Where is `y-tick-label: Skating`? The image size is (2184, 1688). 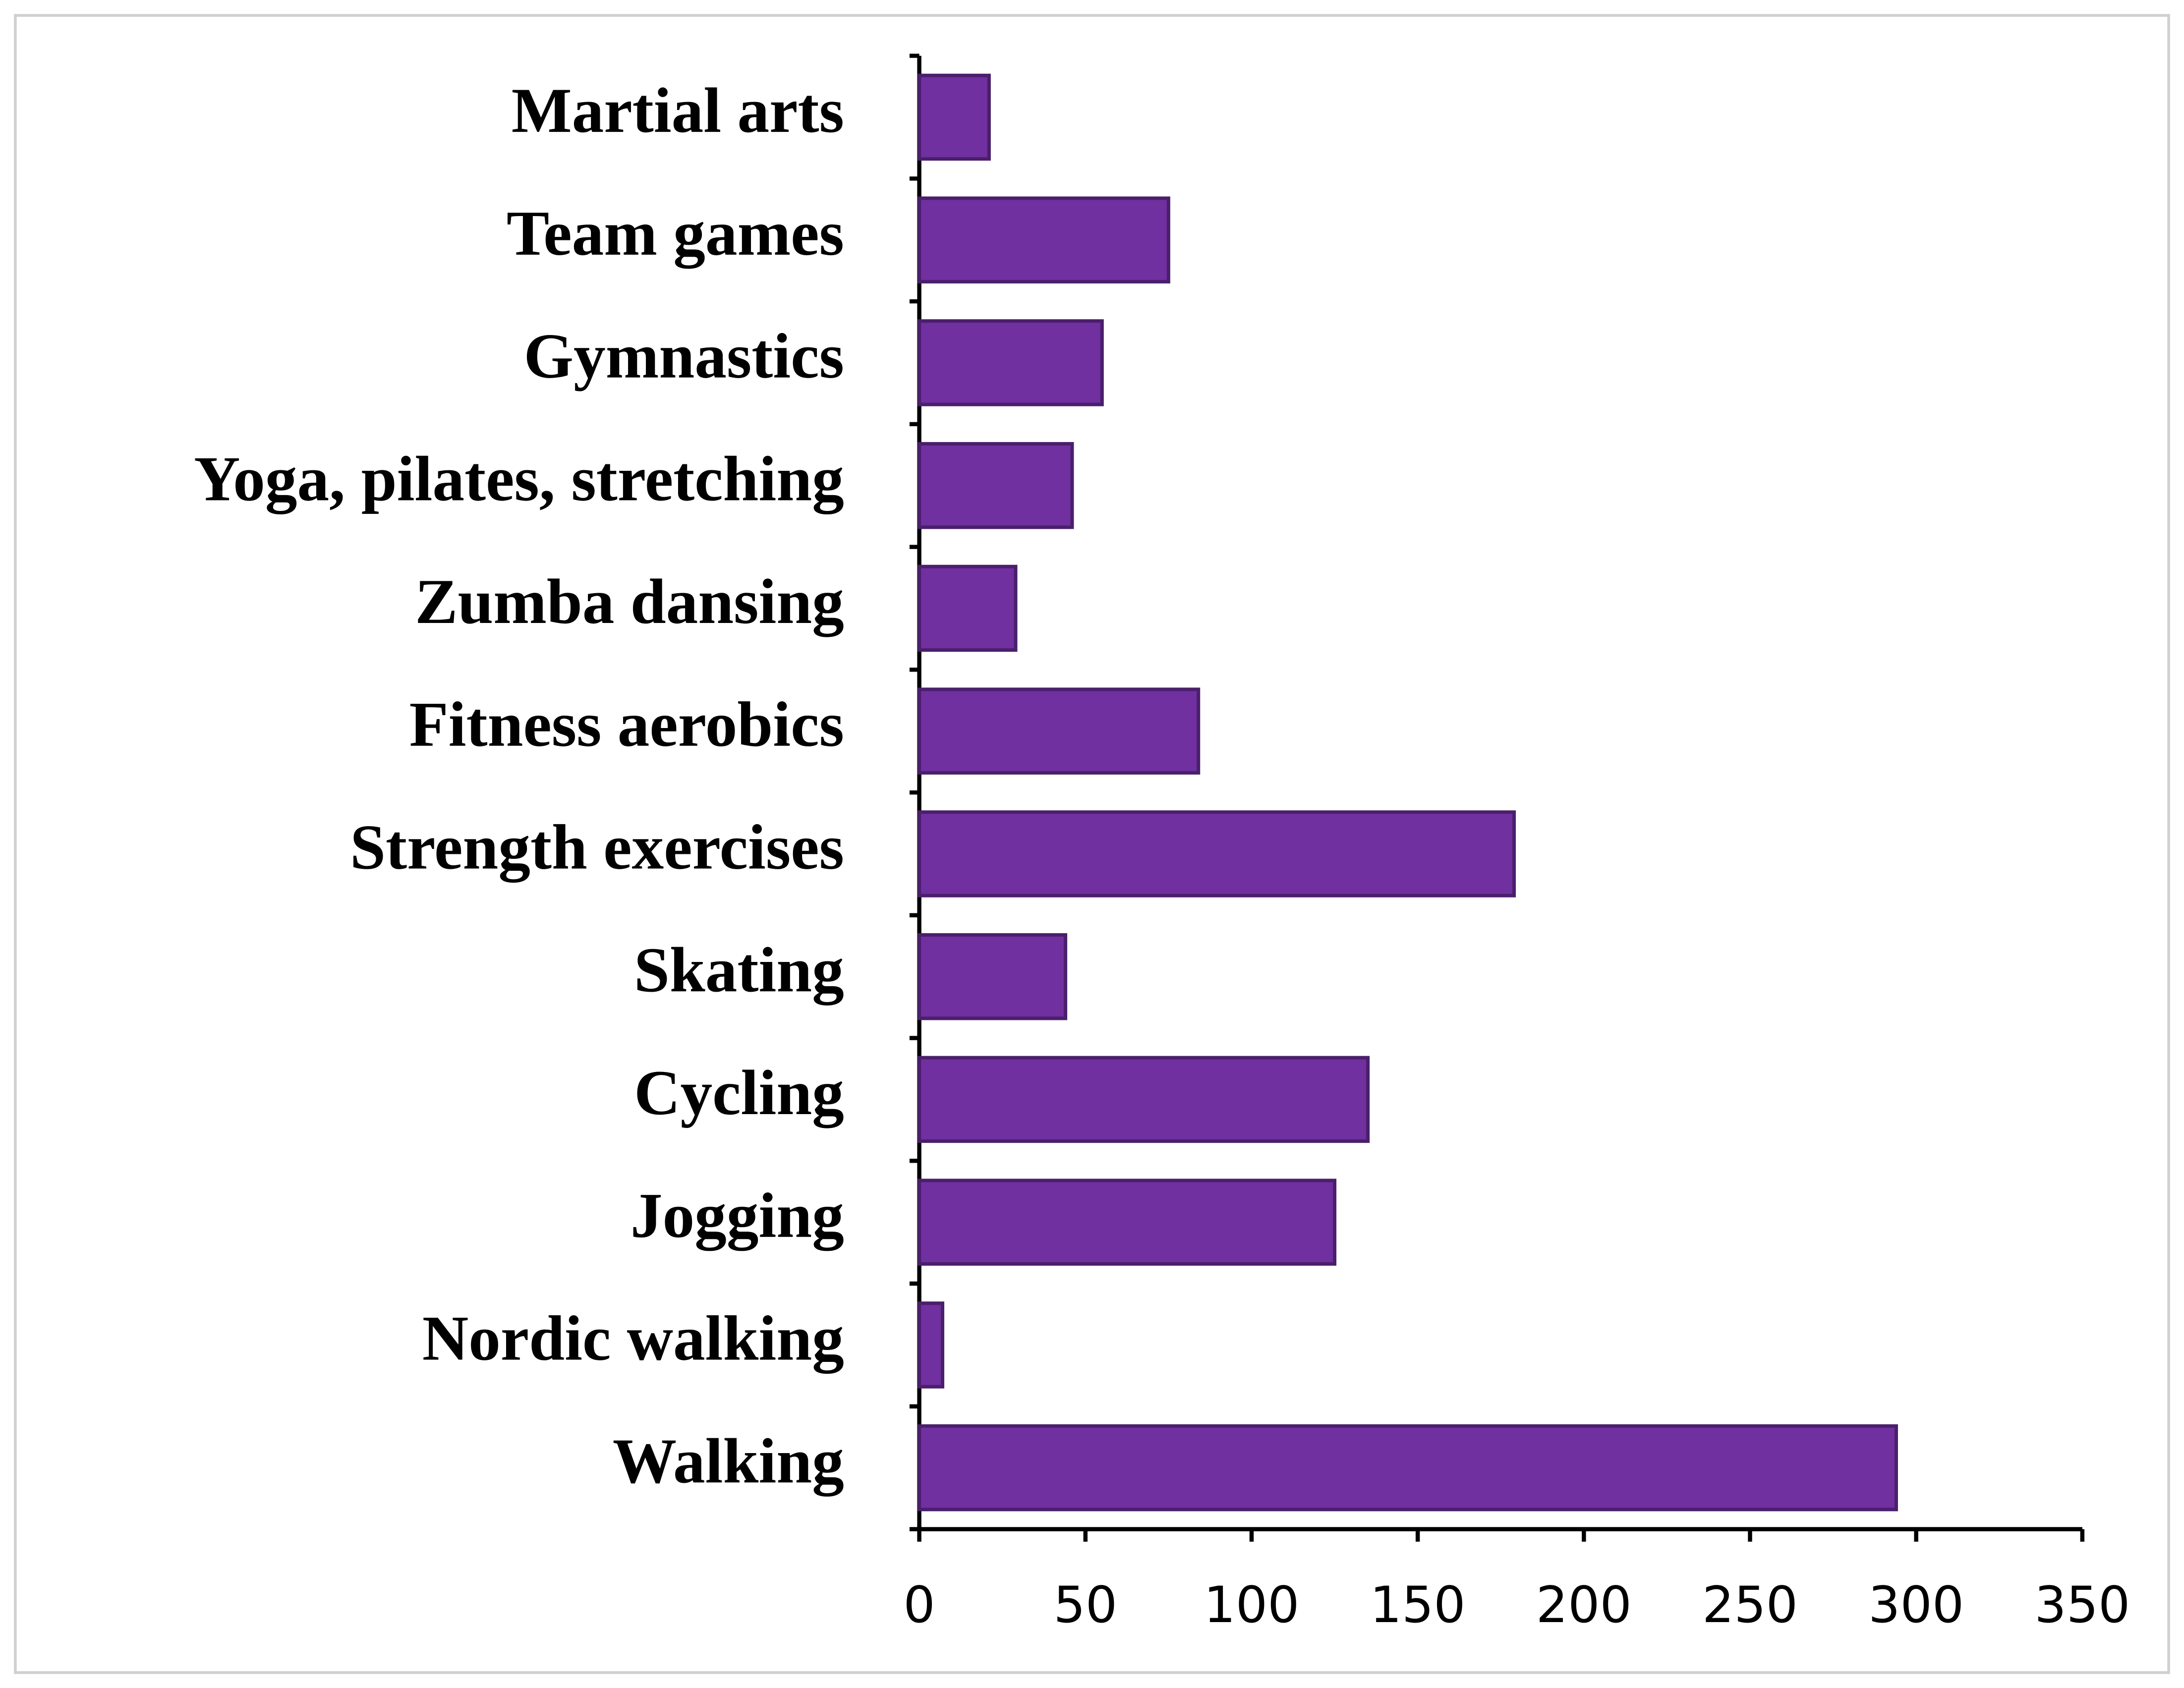 y-tick-label: Skating is located at coordinates (739, 970).